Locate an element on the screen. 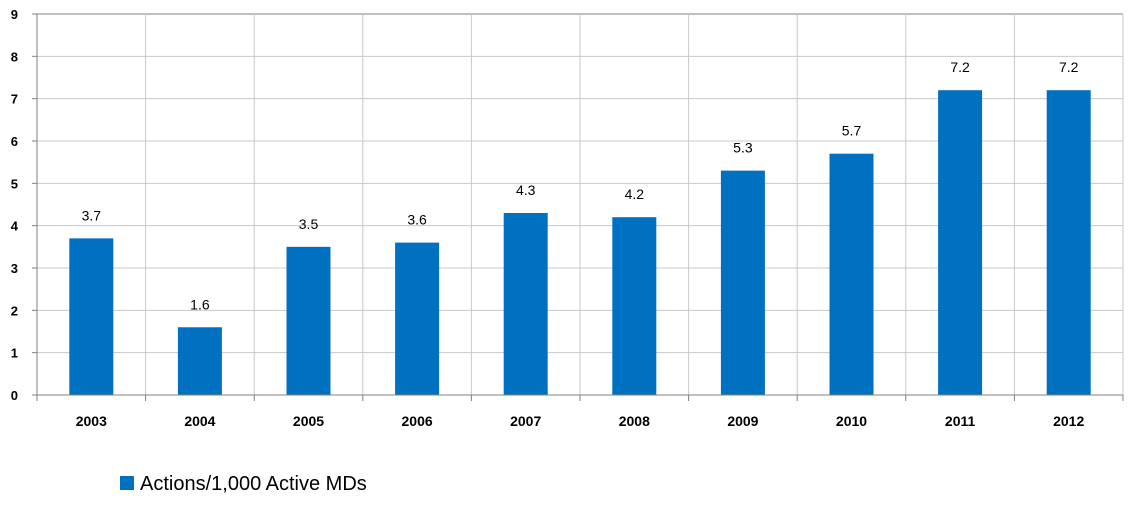 The height and width of the screenshot is (505, 1138). bar-2008 is located at coordinates (634, 306).